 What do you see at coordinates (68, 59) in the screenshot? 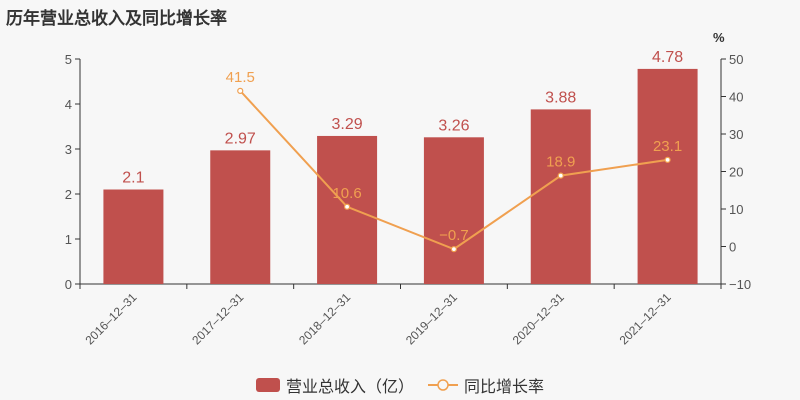
I see `left-tick-label: 5` at bounding box center [68, 59].